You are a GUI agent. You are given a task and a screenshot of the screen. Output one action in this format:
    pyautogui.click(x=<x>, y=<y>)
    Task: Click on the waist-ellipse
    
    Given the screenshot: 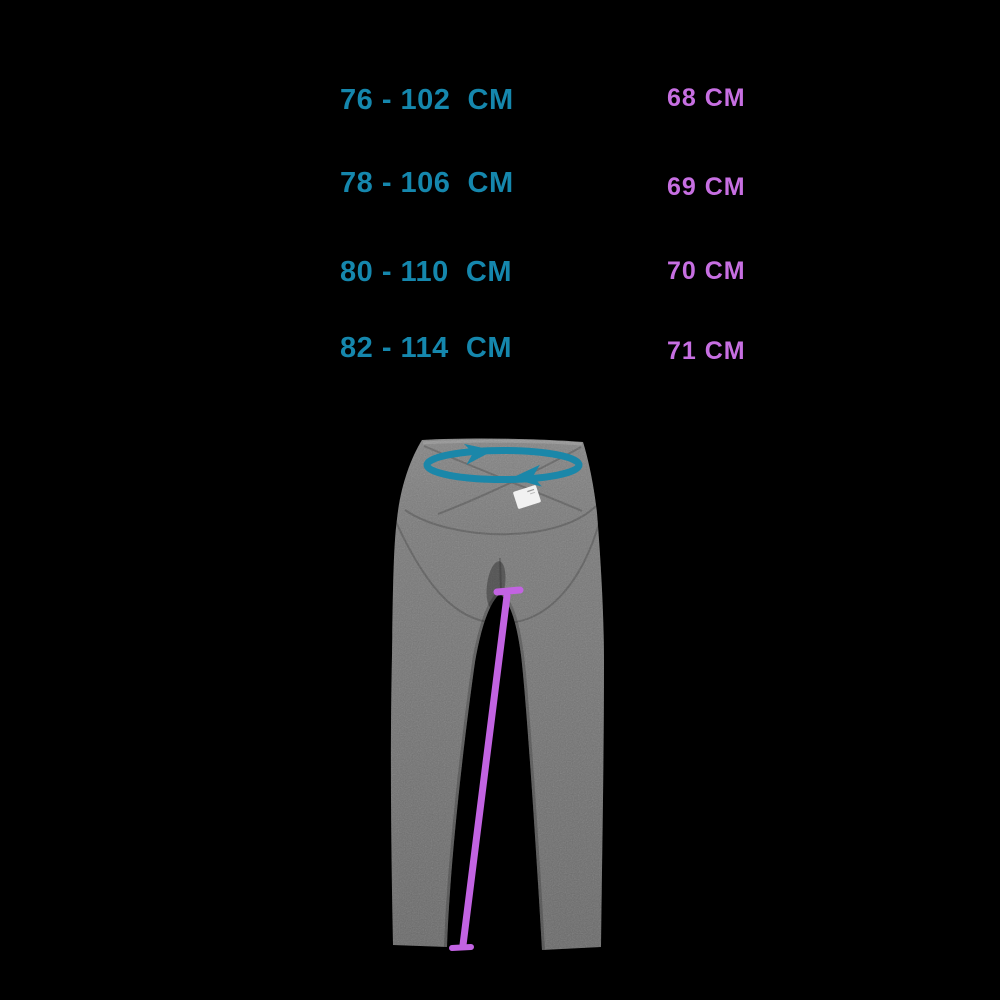 What is the action you would take?
    pyautogui.click(x=503, y=465)
    